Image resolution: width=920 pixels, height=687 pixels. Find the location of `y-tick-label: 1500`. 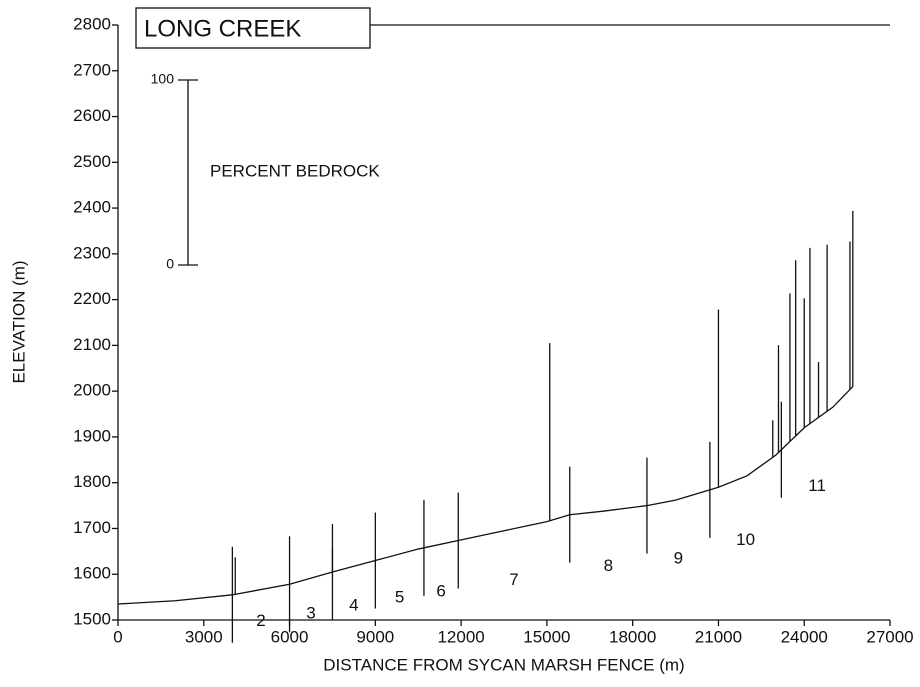

y-tick-label: 1500 is located at coordinates (92, 618).